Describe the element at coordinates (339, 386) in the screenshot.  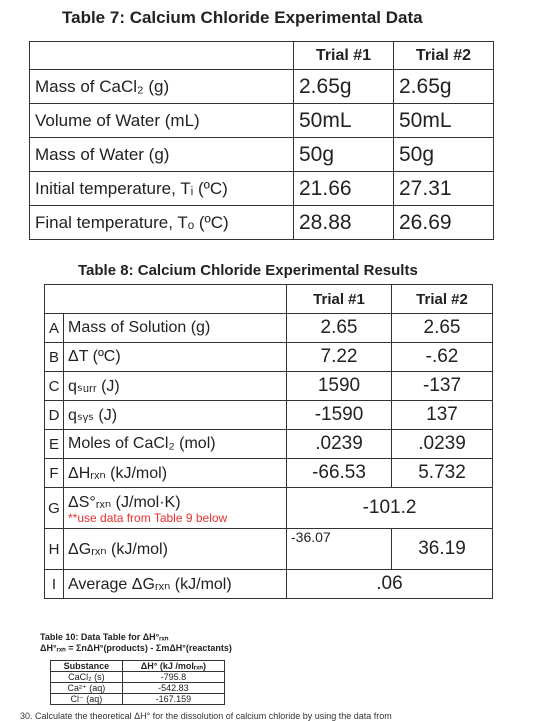
I see `trial1-value: 1590` at that location.